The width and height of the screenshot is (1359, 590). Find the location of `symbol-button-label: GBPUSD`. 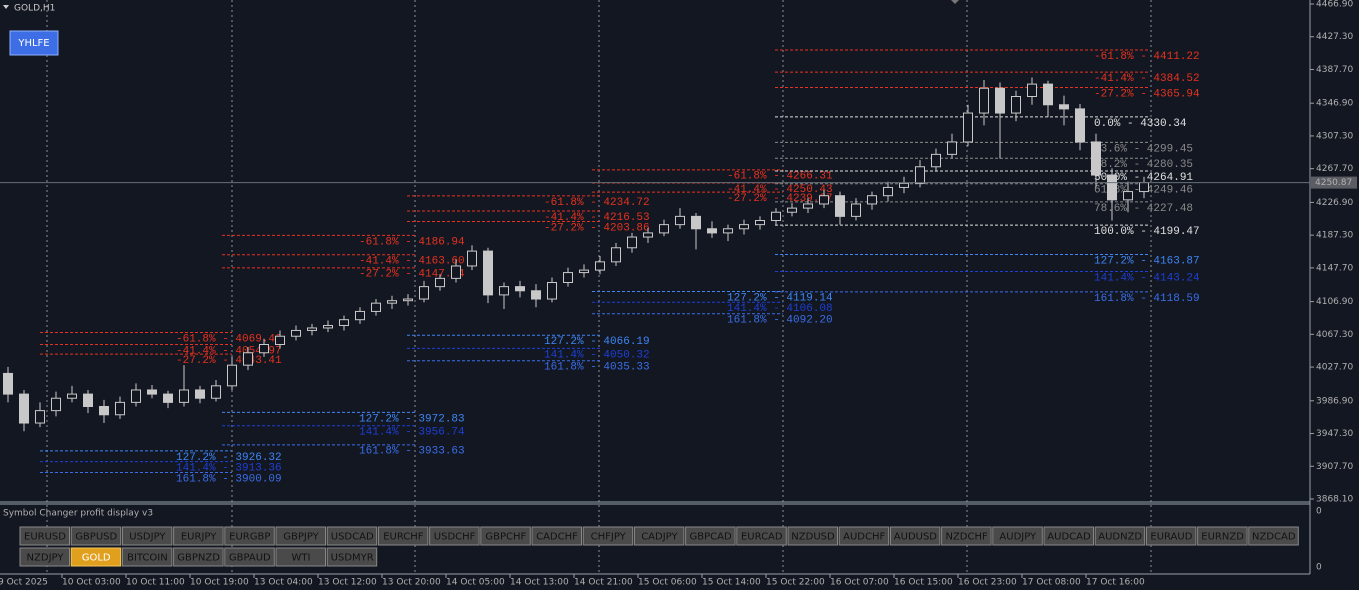

symbol-button-label: GBPUSD is located at coordinates (96, 537).